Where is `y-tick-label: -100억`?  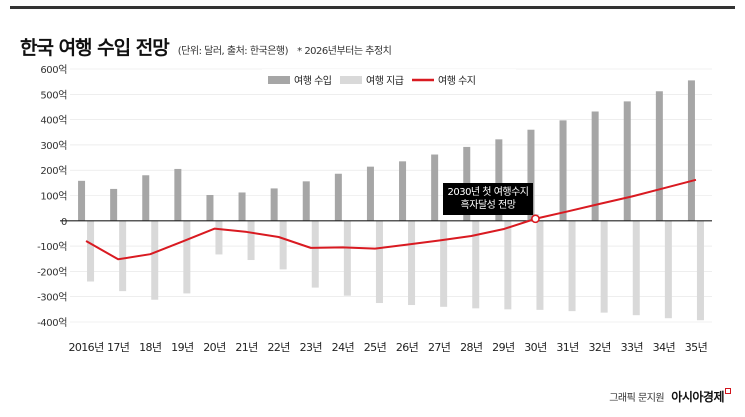
y-tick-label: -100억 is located at coordinates (52, 247).